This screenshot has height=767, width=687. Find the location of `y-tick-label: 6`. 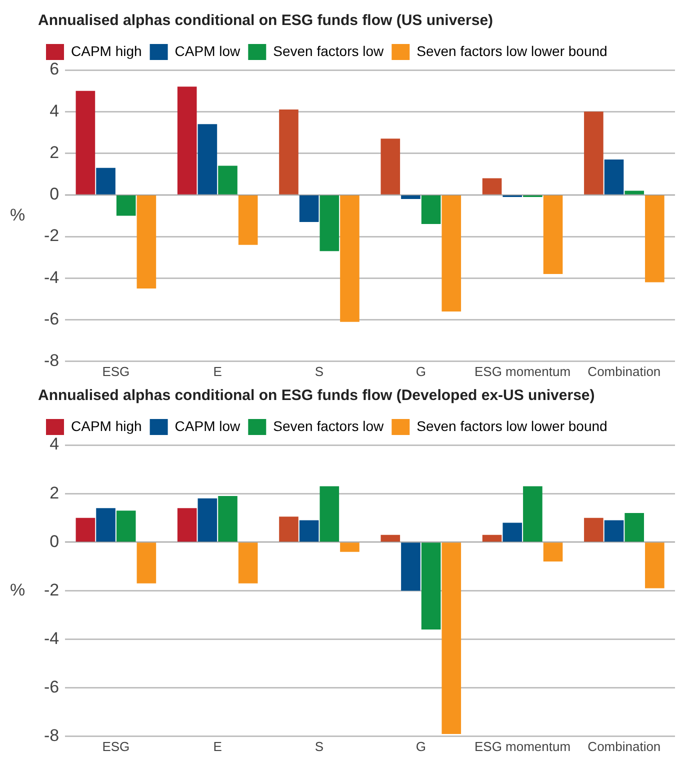

y-tick-label: 6 is located at coordinates (55, 69).